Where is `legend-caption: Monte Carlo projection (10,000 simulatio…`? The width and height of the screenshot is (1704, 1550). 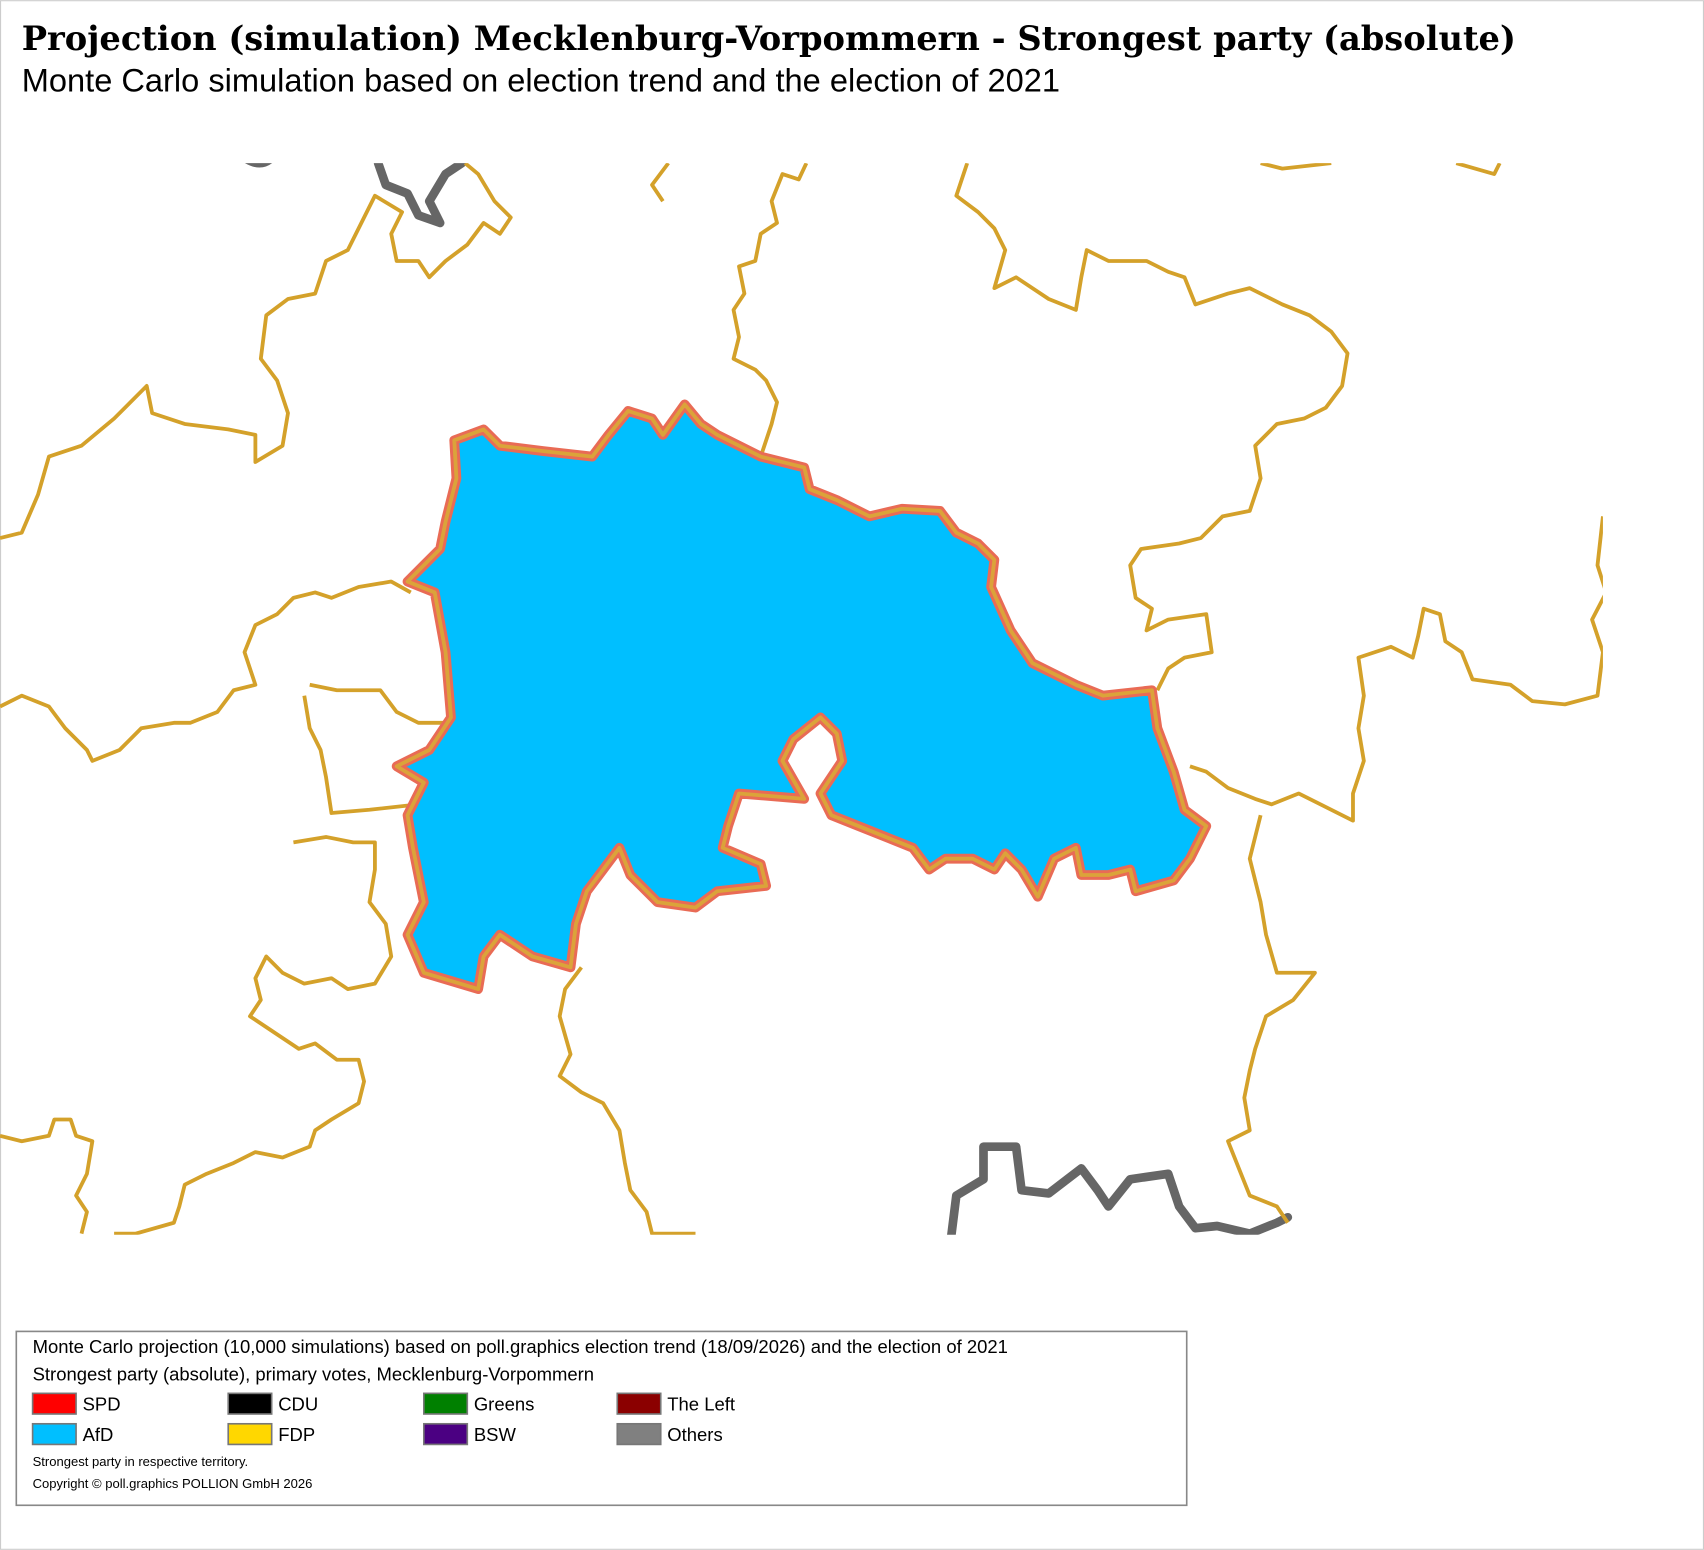 legend-caption: Monte Carlo projection (10,000 simulatio… is located at coordinates (520, 1346).